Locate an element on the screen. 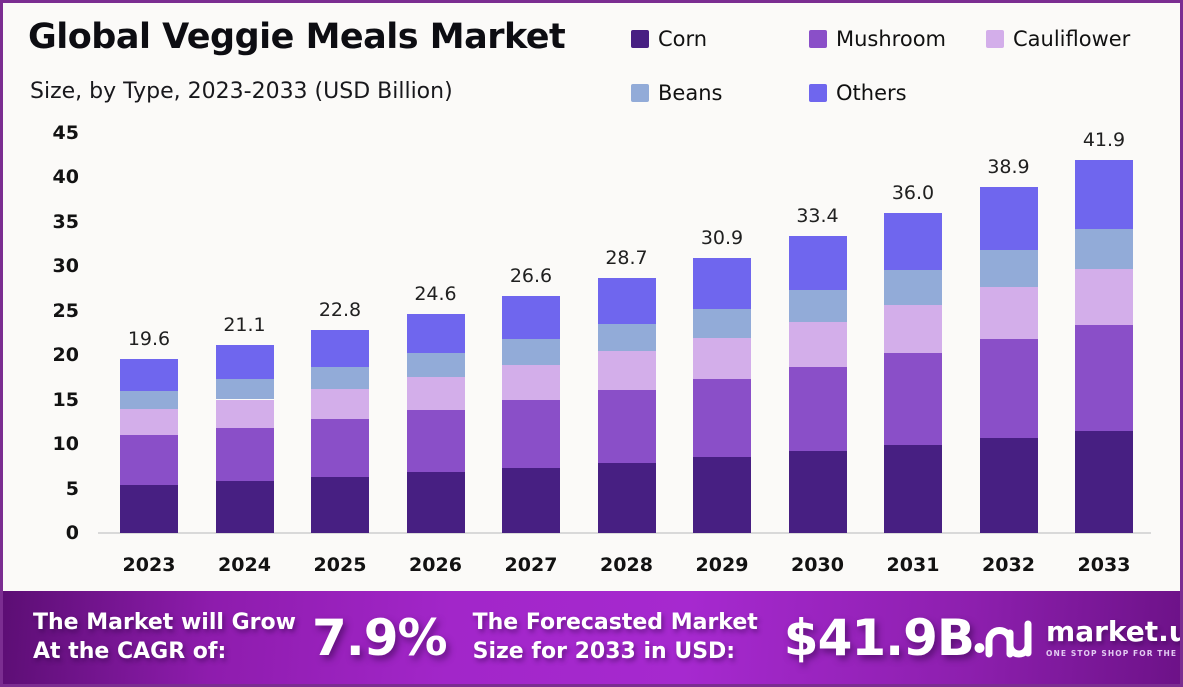 This screenshot has height=687, width=1183. legend-label: Others is located at coordinates (871, 93).